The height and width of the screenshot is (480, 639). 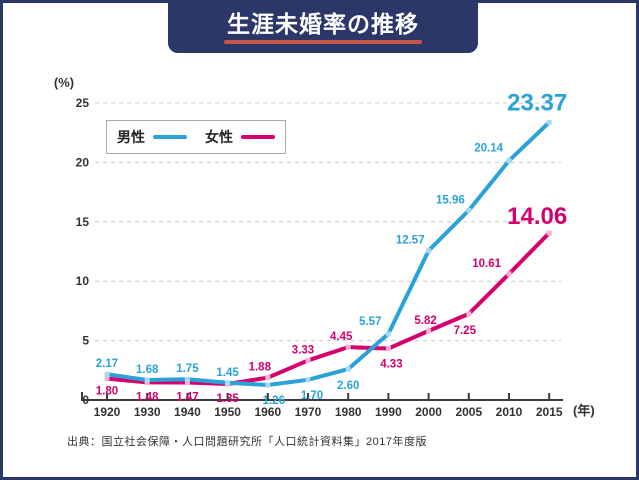 I want to click on legend-item-female: 女性, so click(x=240, y=137).